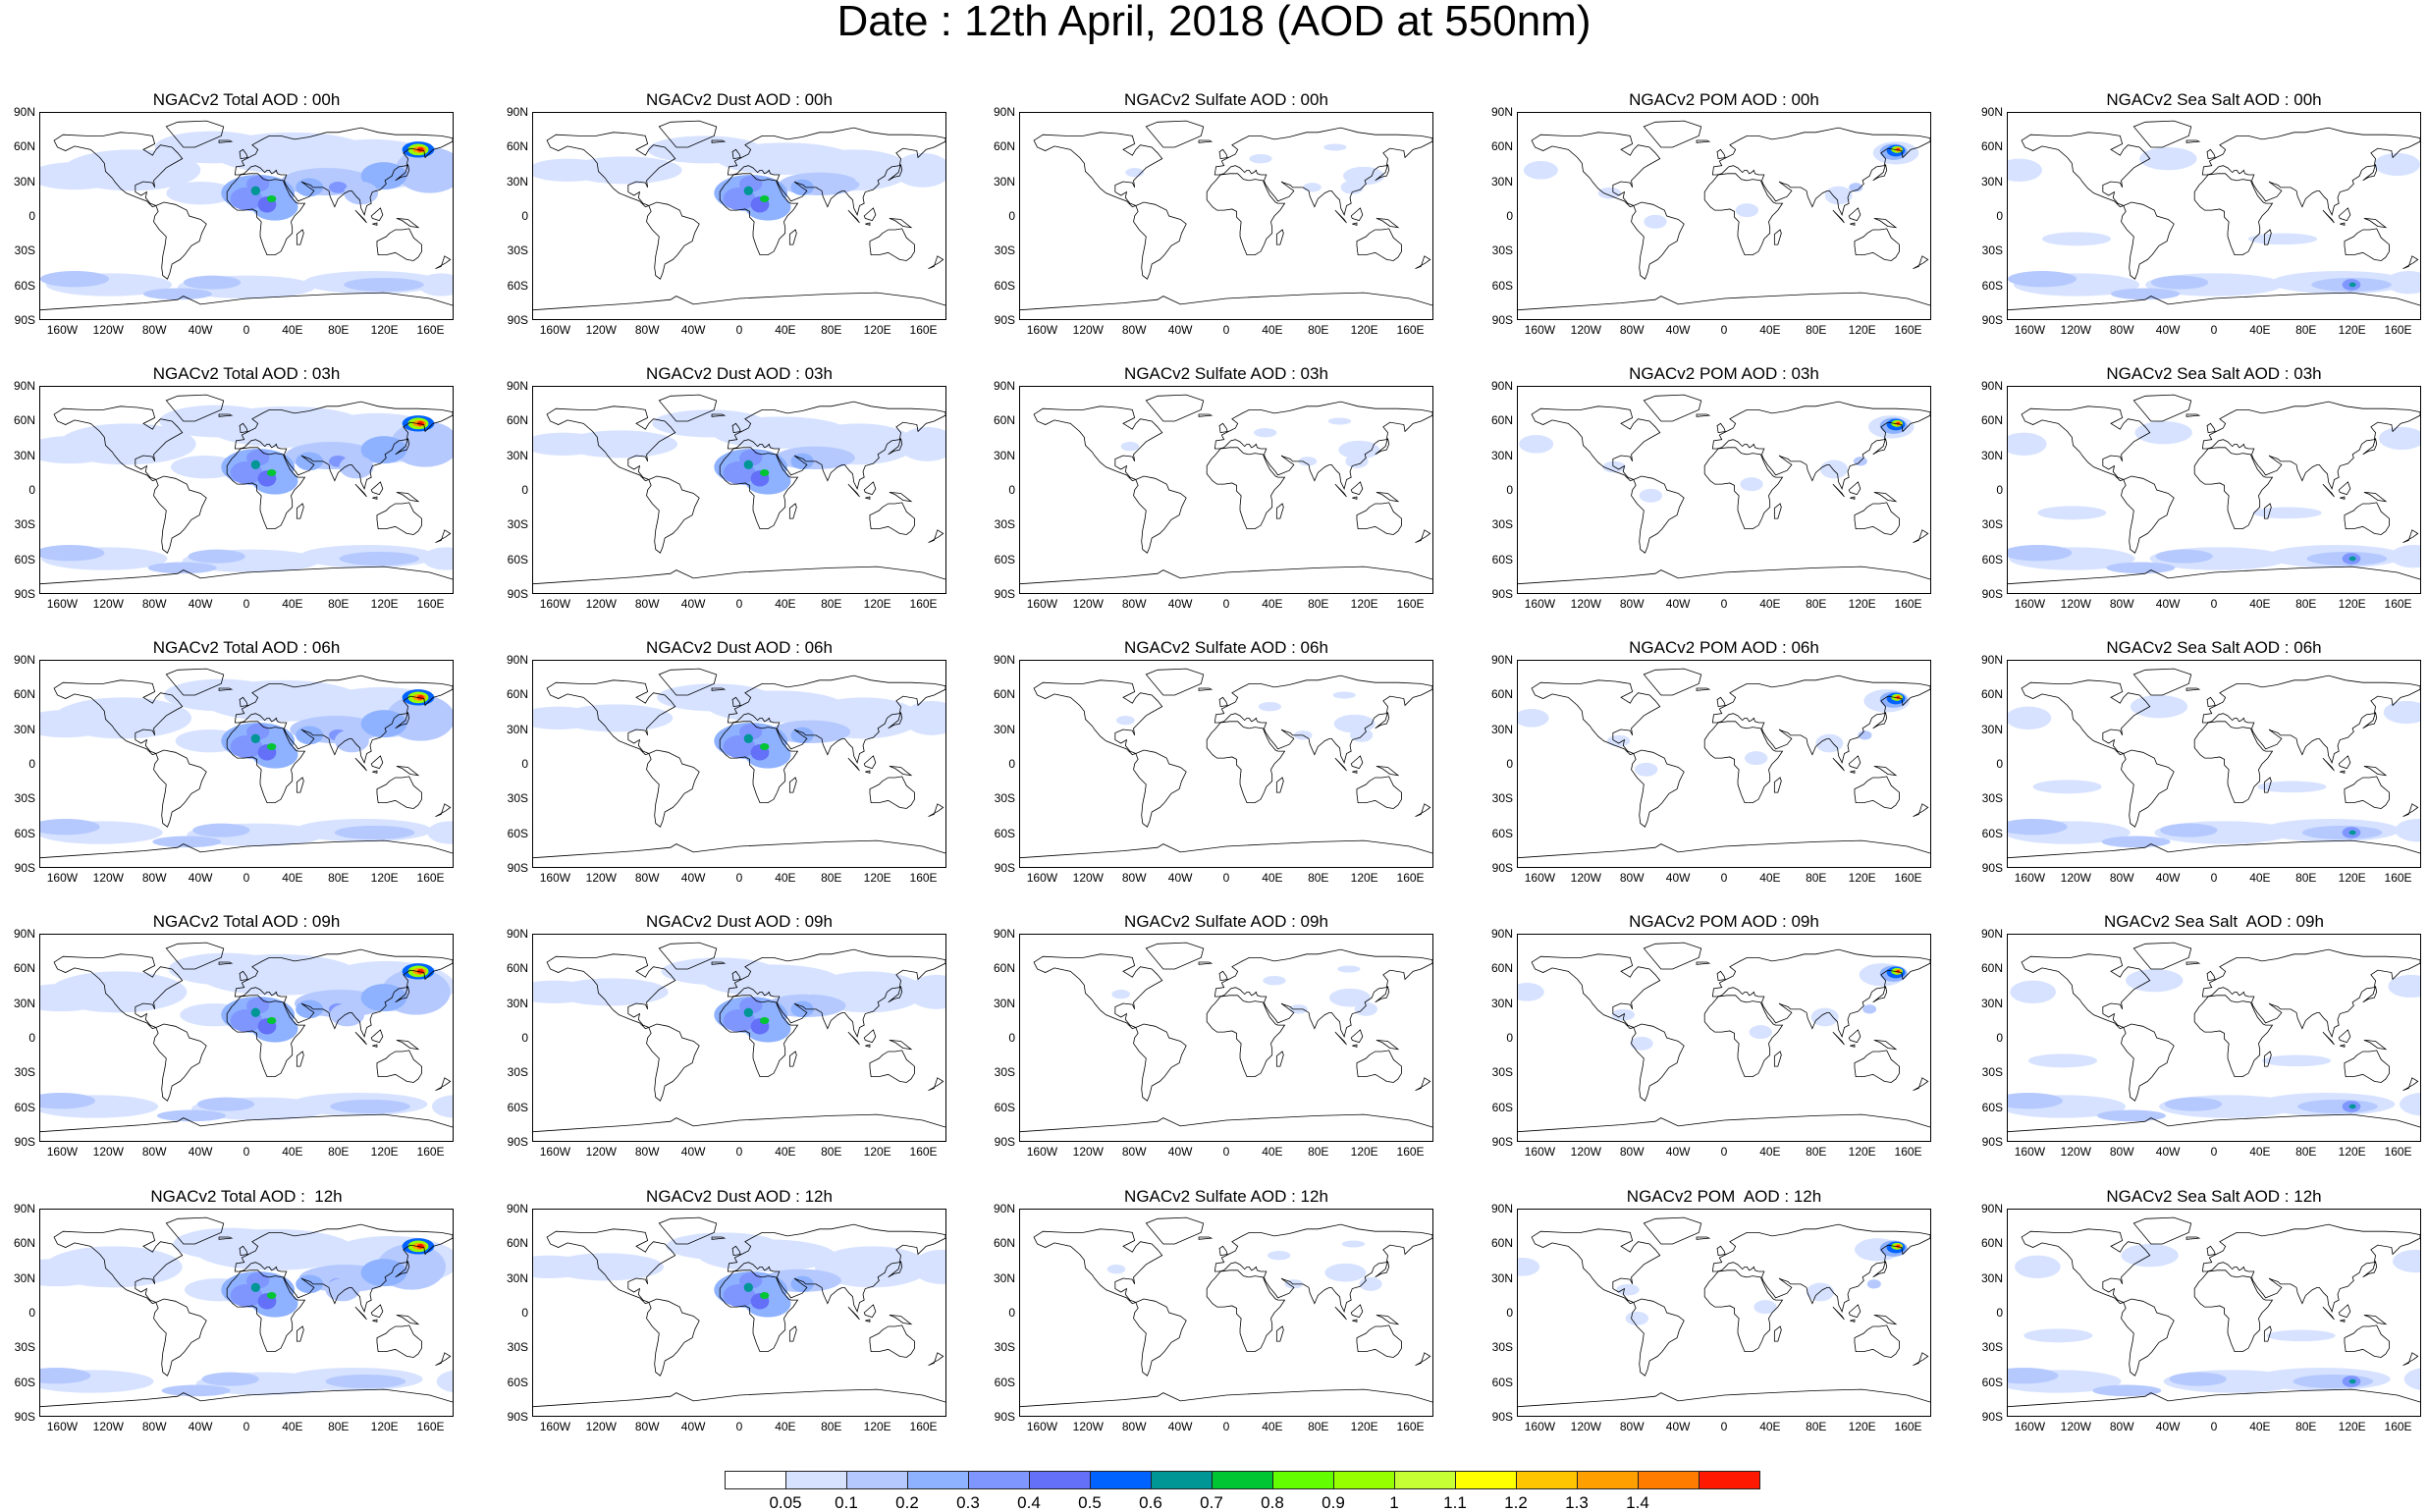  Describe the element at coordinates (1502, 320) in the screenshot. I see `latitude-label: 90S` at that location.